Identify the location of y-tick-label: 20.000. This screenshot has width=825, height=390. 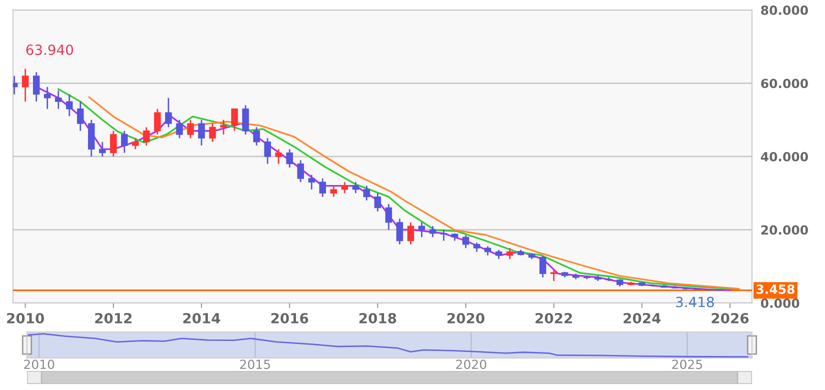
(784, 230).